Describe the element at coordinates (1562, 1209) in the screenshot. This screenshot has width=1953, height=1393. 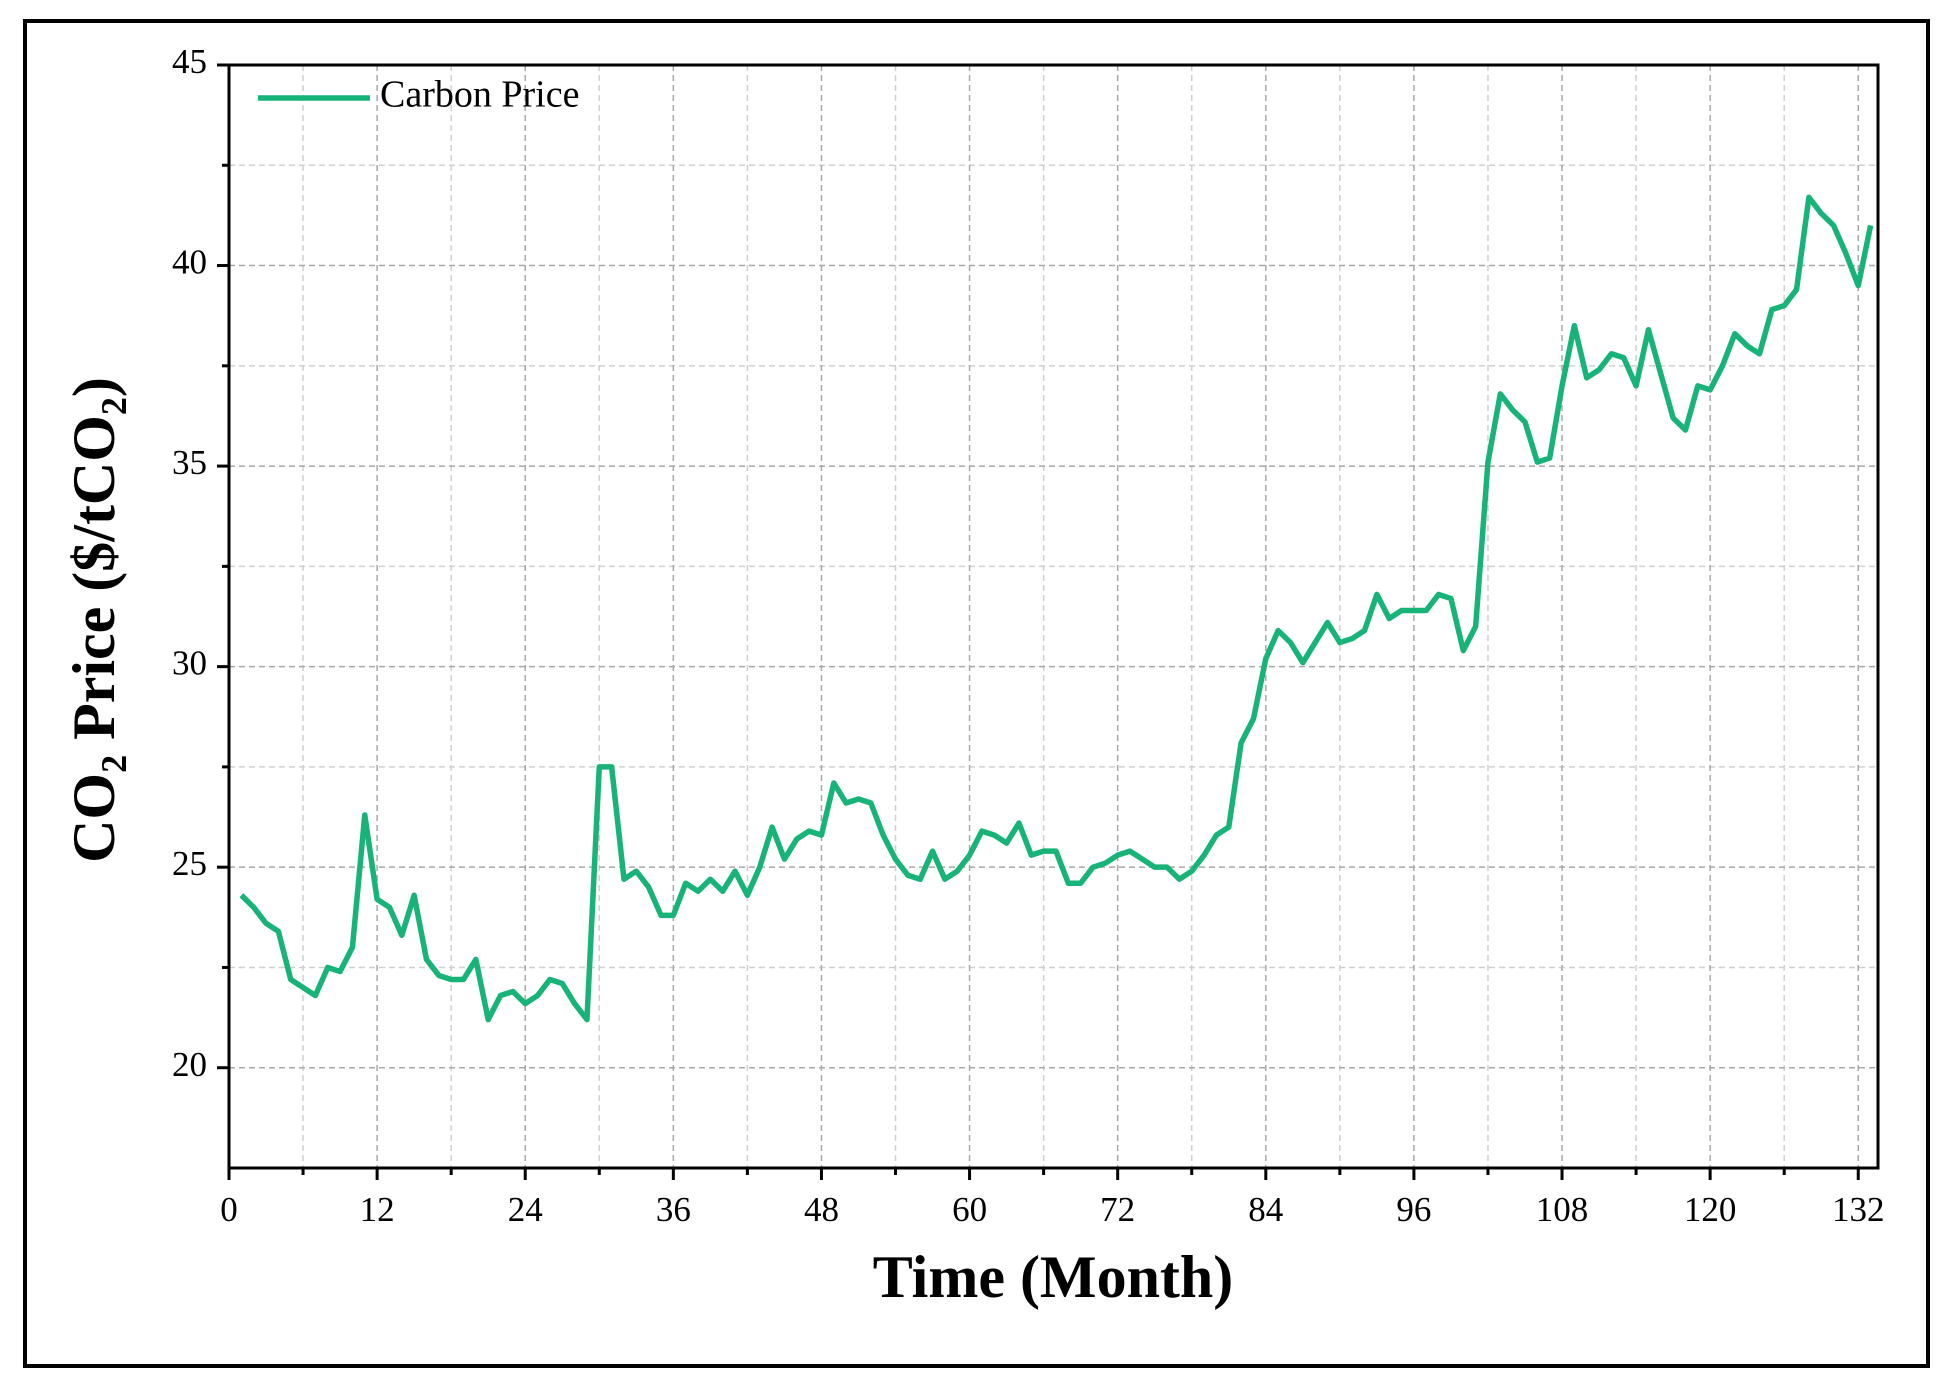
I see `x-tick-label: 108` at that location.